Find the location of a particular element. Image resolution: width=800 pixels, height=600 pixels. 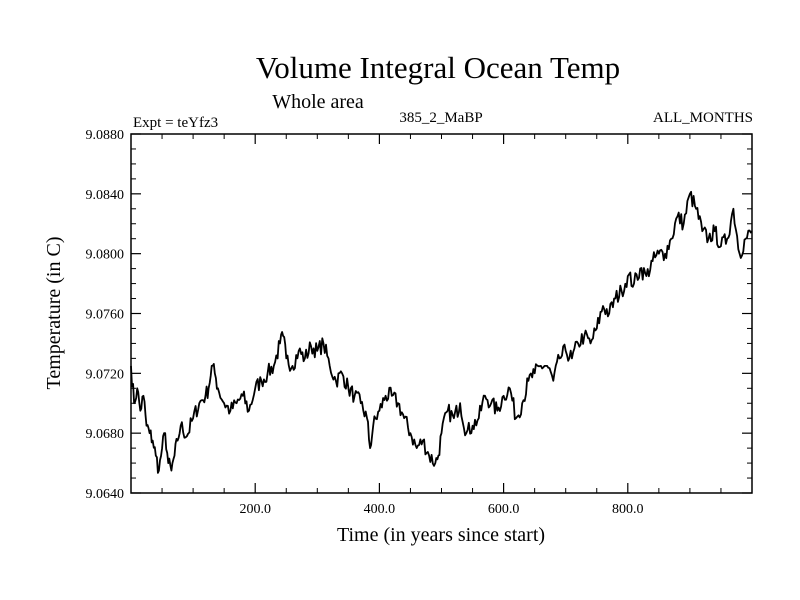

y-tick-label: 9.0640 is located at coordinates (105, 494).